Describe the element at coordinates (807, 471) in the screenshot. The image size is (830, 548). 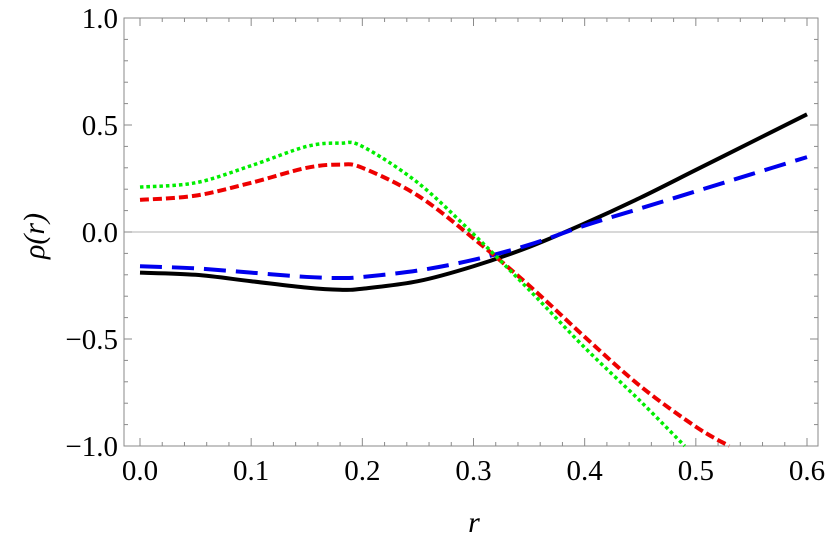
I see `x-tick-label: 0.6` at that location.